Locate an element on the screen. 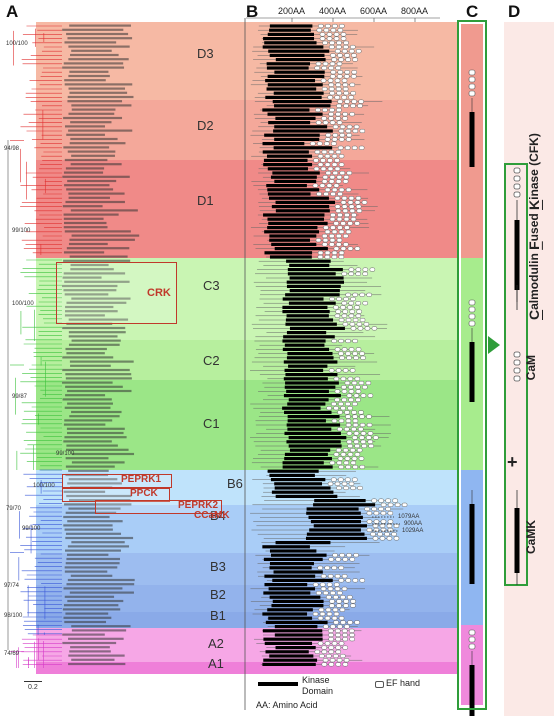 The image size is (554, 716). cfk-title-k: K is located at coordinates (534, 204).